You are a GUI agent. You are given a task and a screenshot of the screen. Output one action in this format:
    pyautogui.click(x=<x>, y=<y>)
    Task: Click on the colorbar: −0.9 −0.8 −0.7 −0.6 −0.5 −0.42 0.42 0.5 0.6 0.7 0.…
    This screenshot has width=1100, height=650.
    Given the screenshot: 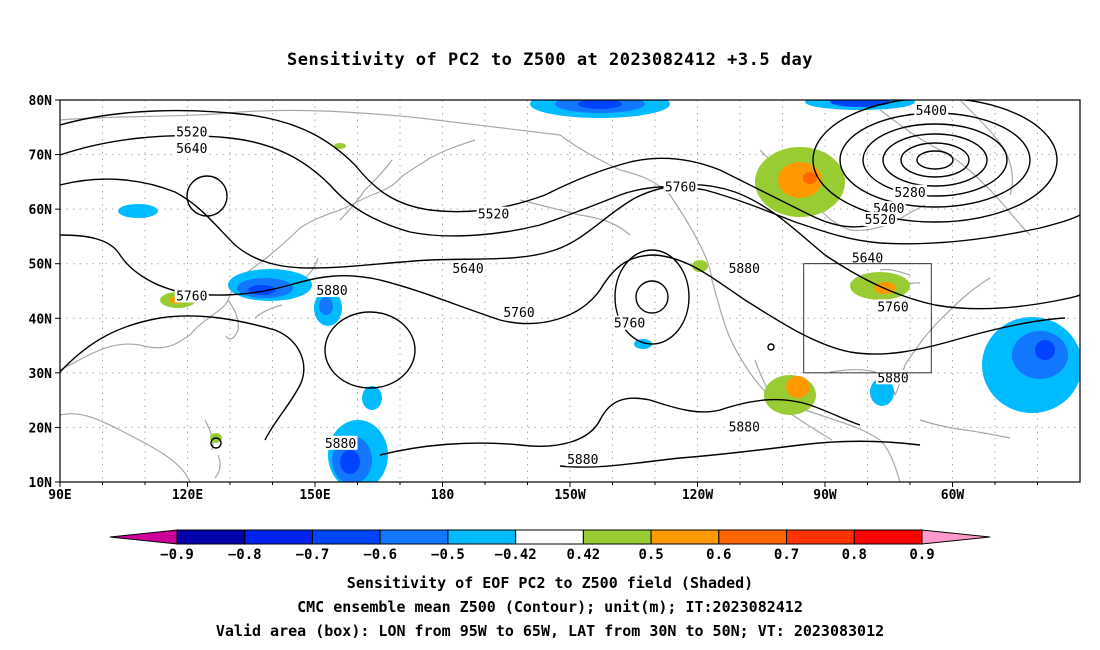 What is the action you would take?
    pyautogui.click(x=550, y=546)
    